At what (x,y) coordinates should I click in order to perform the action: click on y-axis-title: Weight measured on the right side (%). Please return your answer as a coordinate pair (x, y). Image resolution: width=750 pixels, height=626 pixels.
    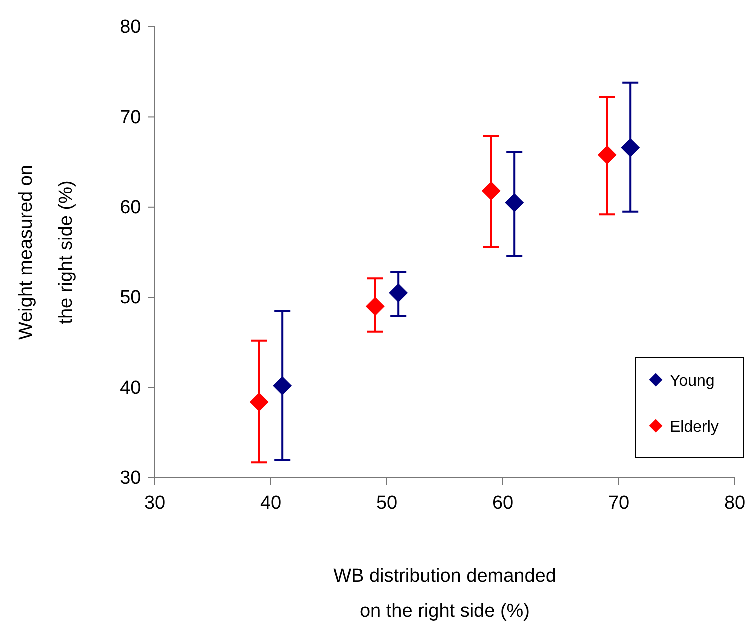
    Looking at the image, I should click on (46, 252).